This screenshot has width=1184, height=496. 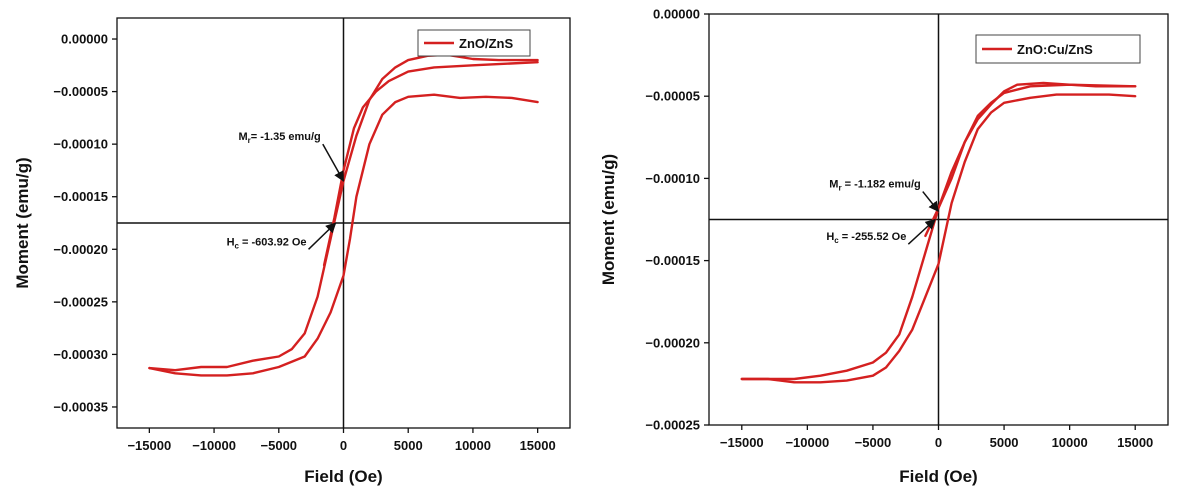 What do you see at coordinates (273, 242) in the screenshot?
I see `annotation-value: = -603.92 Oe` at bounding box center [273, 242].